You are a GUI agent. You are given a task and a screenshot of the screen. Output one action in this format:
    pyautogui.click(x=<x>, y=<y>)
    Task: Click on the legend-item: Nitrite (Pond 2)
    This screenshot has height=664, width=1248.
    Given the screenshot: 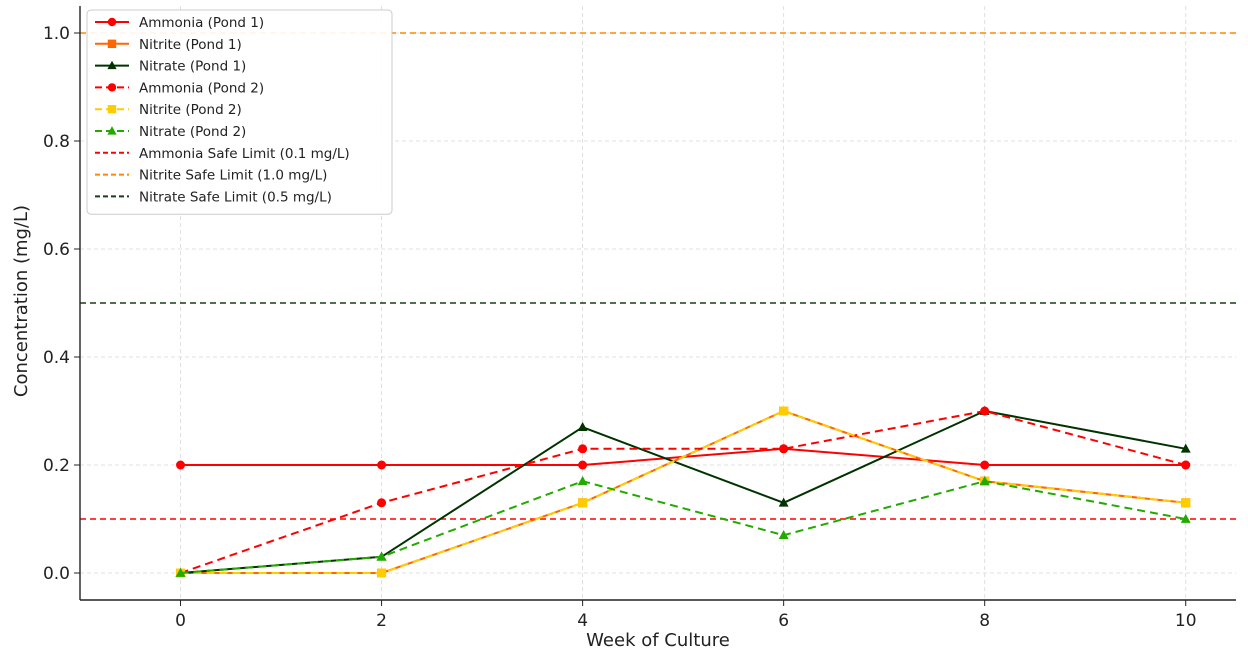 What is the action you would take?
    pyautogui.click(x=168, y=110)
    